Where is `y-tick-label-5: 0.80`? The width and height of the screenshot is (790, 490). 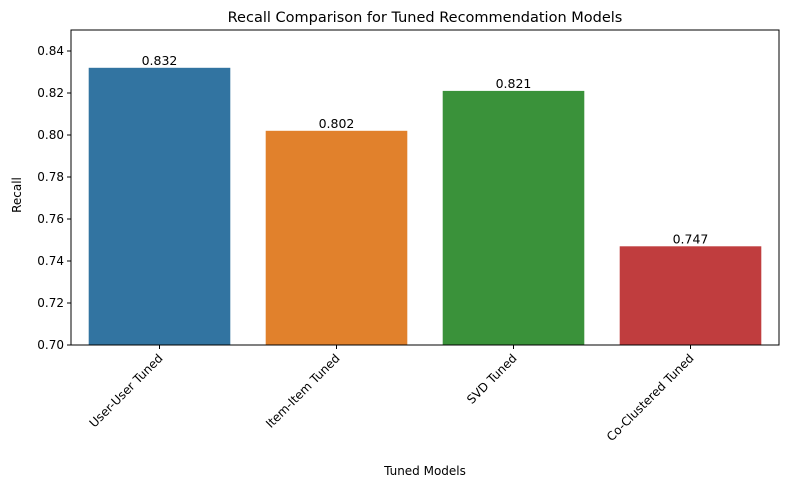 y-tick-label-5: 0.80 is located at coordinates (50, 135).